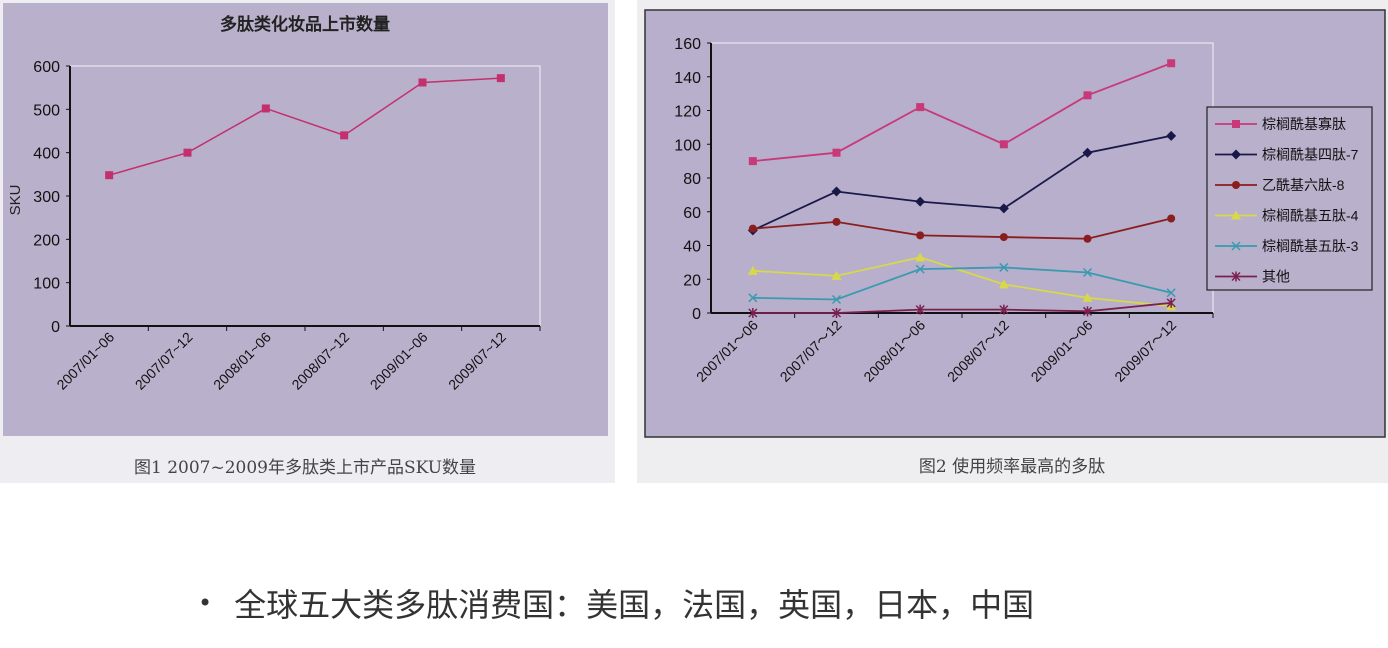 The width and height of the screenshot is (1388, 648). Describe the element at coordinates (1276, 277) in the screenshot. I see `legend-label: 其他` at that location.